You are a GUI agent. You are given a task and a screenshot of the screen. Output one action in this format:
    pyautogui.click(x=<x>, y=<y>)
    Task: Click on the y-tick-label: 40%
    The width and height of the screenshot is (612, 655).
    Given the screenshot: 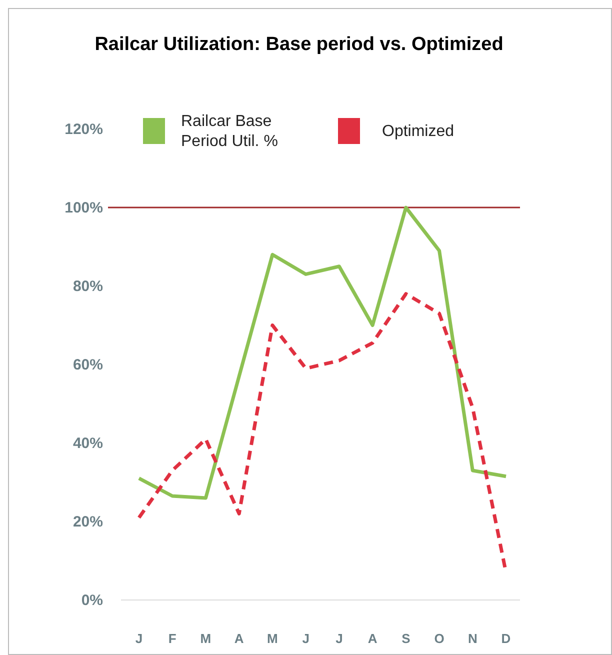 What is the action you would take?
    pyautogui.click(x=87, y=443)
    